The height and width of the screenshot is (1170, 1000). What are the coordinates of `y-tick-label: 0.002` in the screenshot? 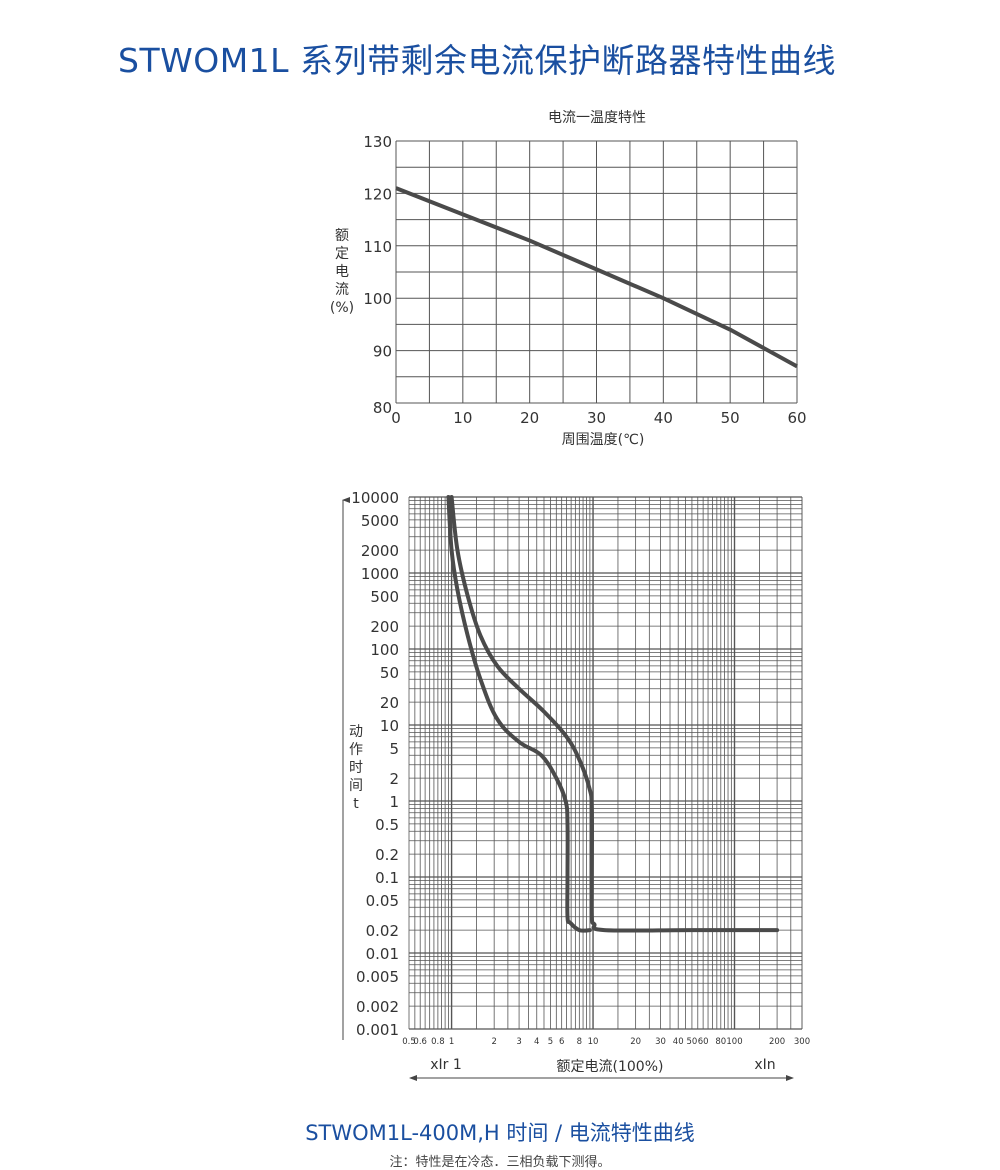 It's located at (377, 1007).